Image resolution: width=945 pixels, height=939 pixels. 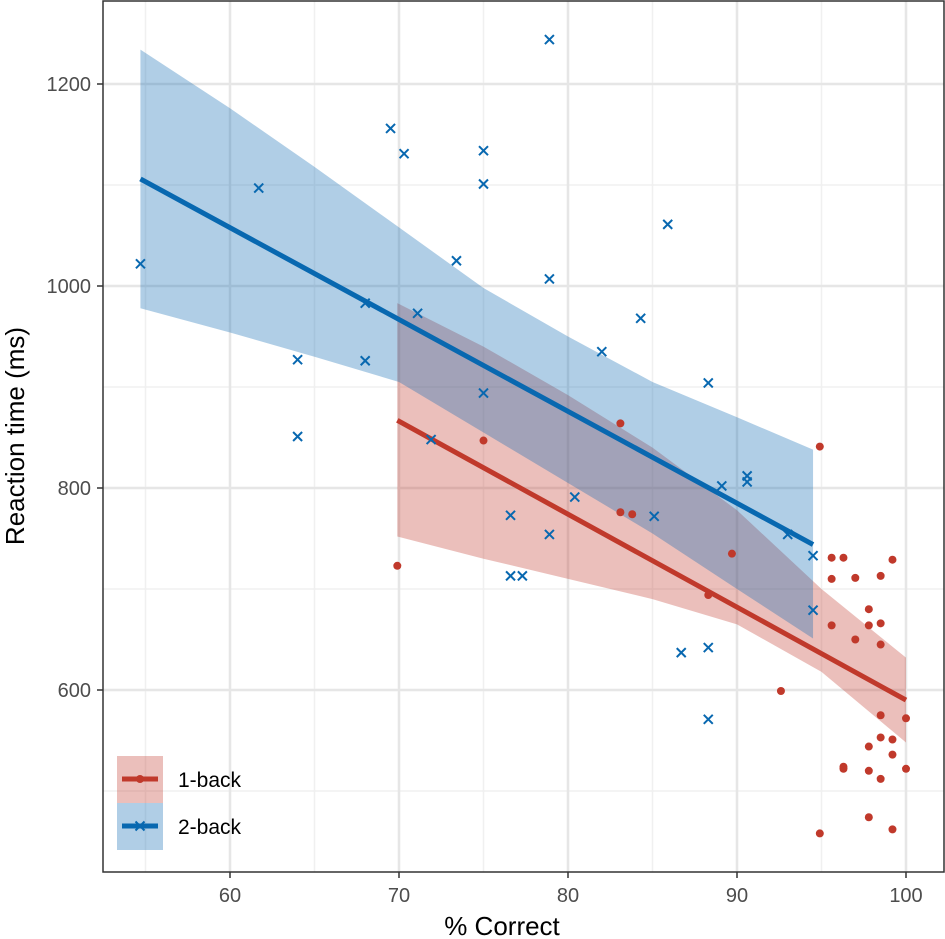 What do you see at coordinates (399, 896) in the screenshot?
I see `x-tick-label: 70` at bounding box center [399, 896].